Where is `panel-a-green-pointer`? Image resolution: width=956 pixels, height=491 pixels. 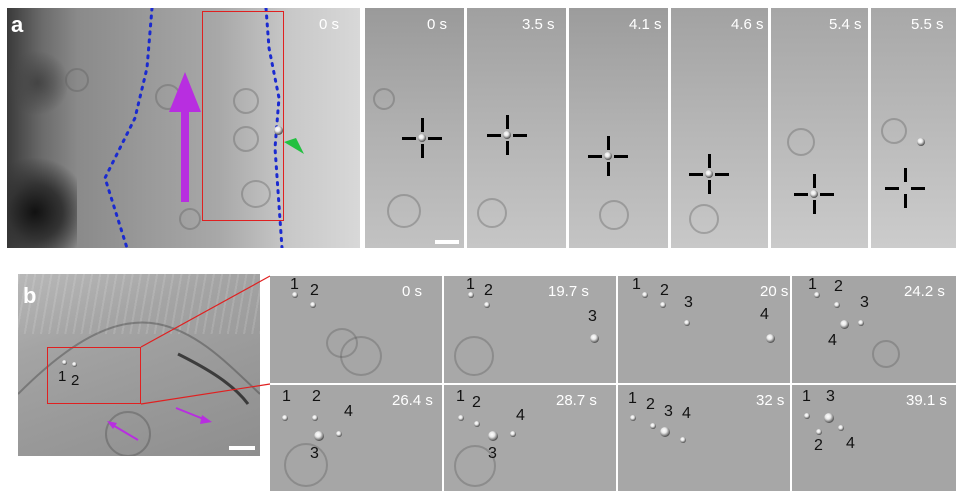 panel-a-green-pointer is located at coordinates (294, 146).